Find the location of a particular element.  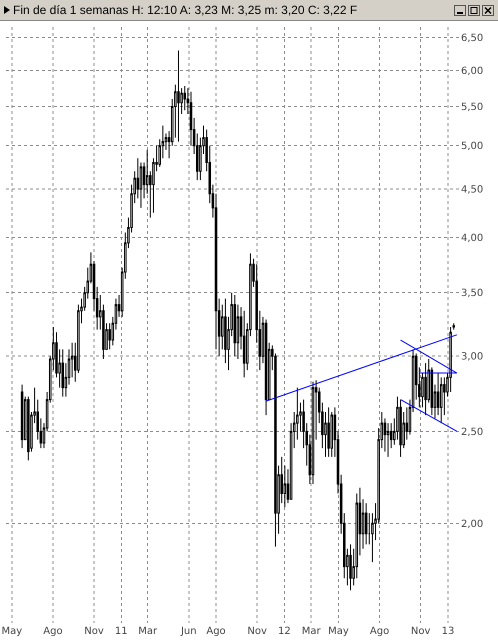

y-tick-label: 3,50 is located at coordinates (472, 294).